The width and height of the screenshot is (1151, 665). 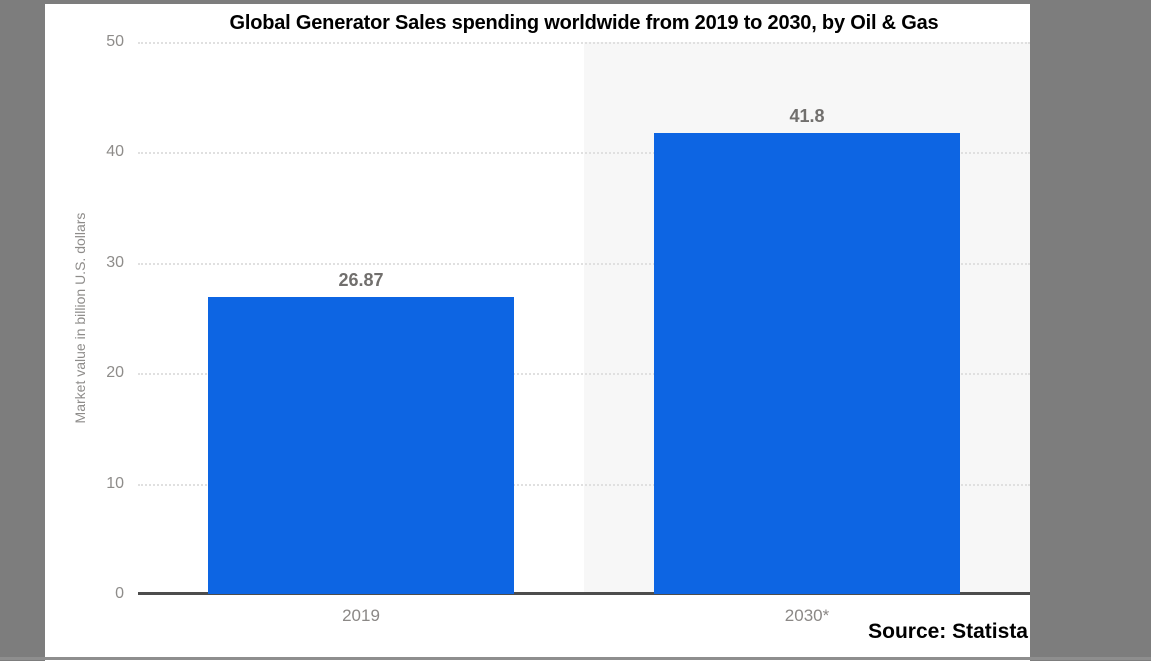 I want to click on y-tick-label: 50, so click(x=115, y=41).